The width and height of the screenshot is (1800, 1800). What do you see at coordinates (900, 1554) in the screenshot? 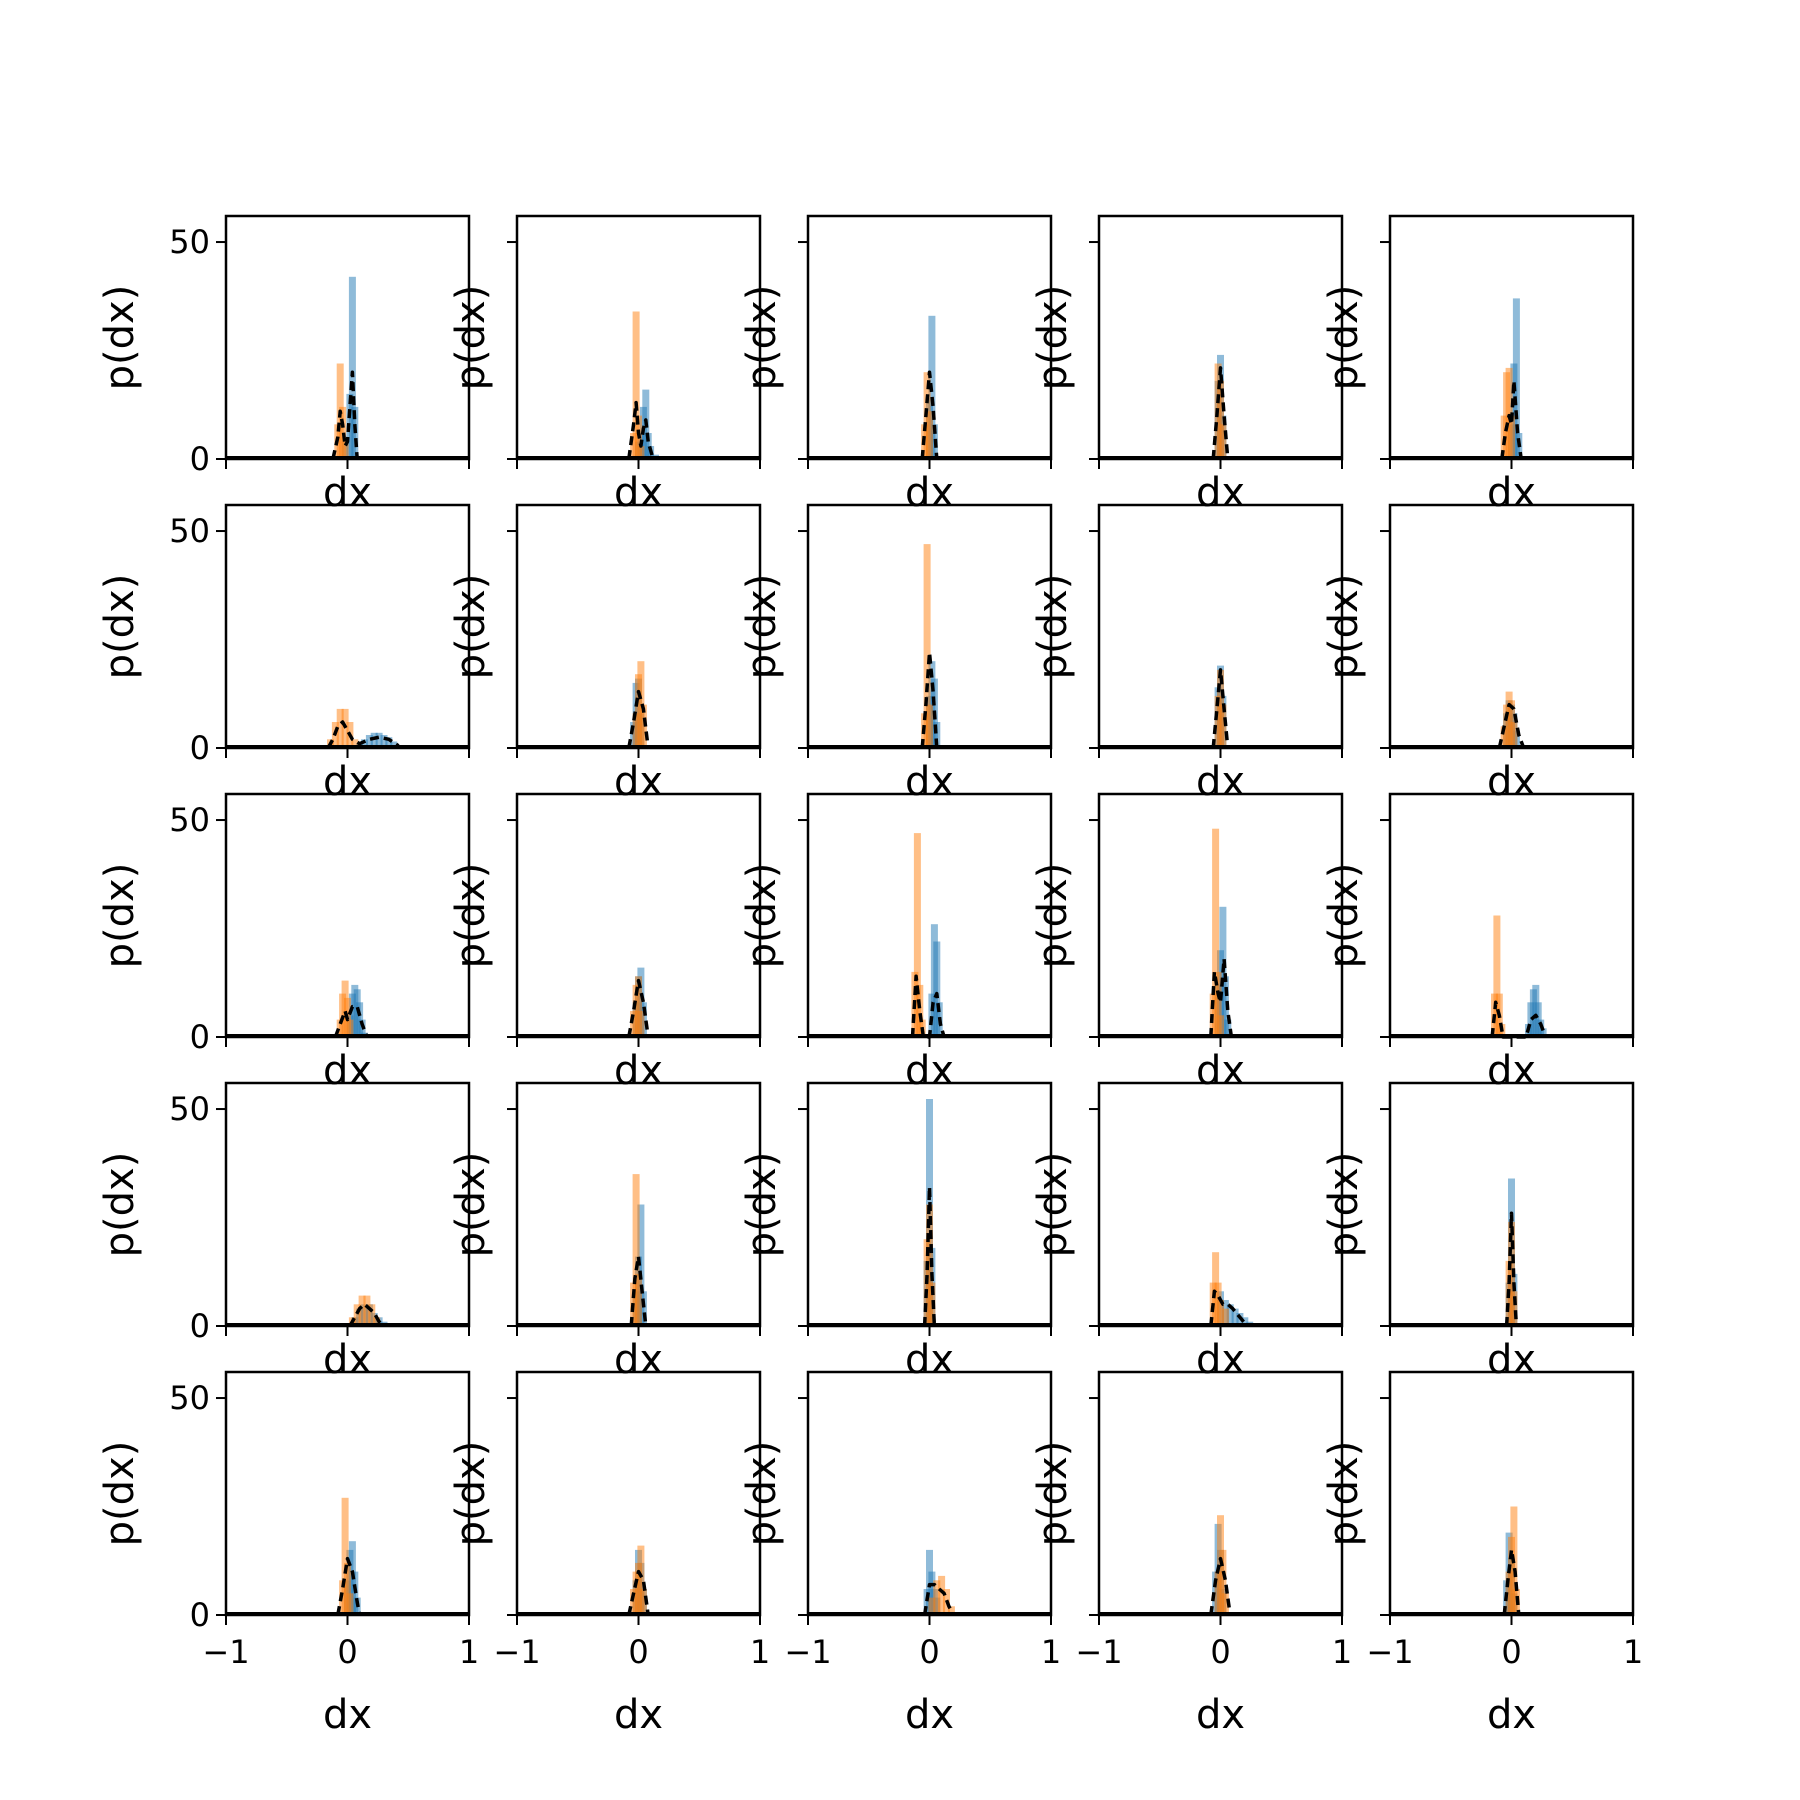
I see `panel-r5-c3: −1 0 1 dx p(dx)` at bounding box center [900, 1554].